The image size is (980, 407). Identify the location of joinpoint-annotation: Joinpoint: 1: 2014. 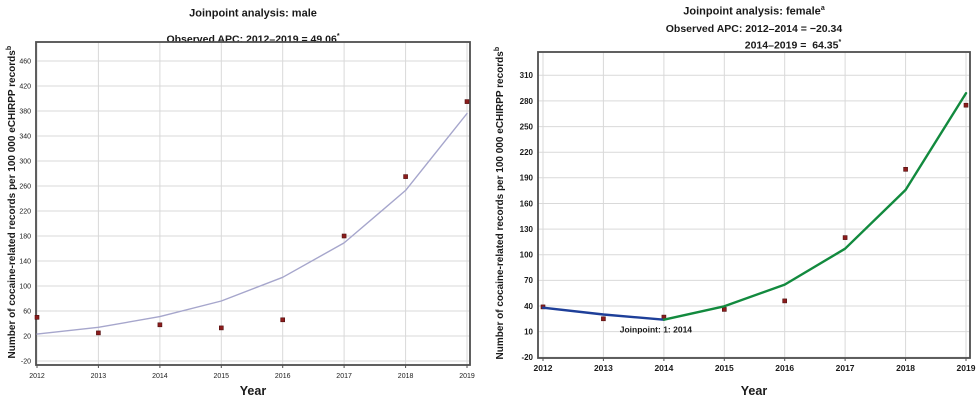
(656, 330).